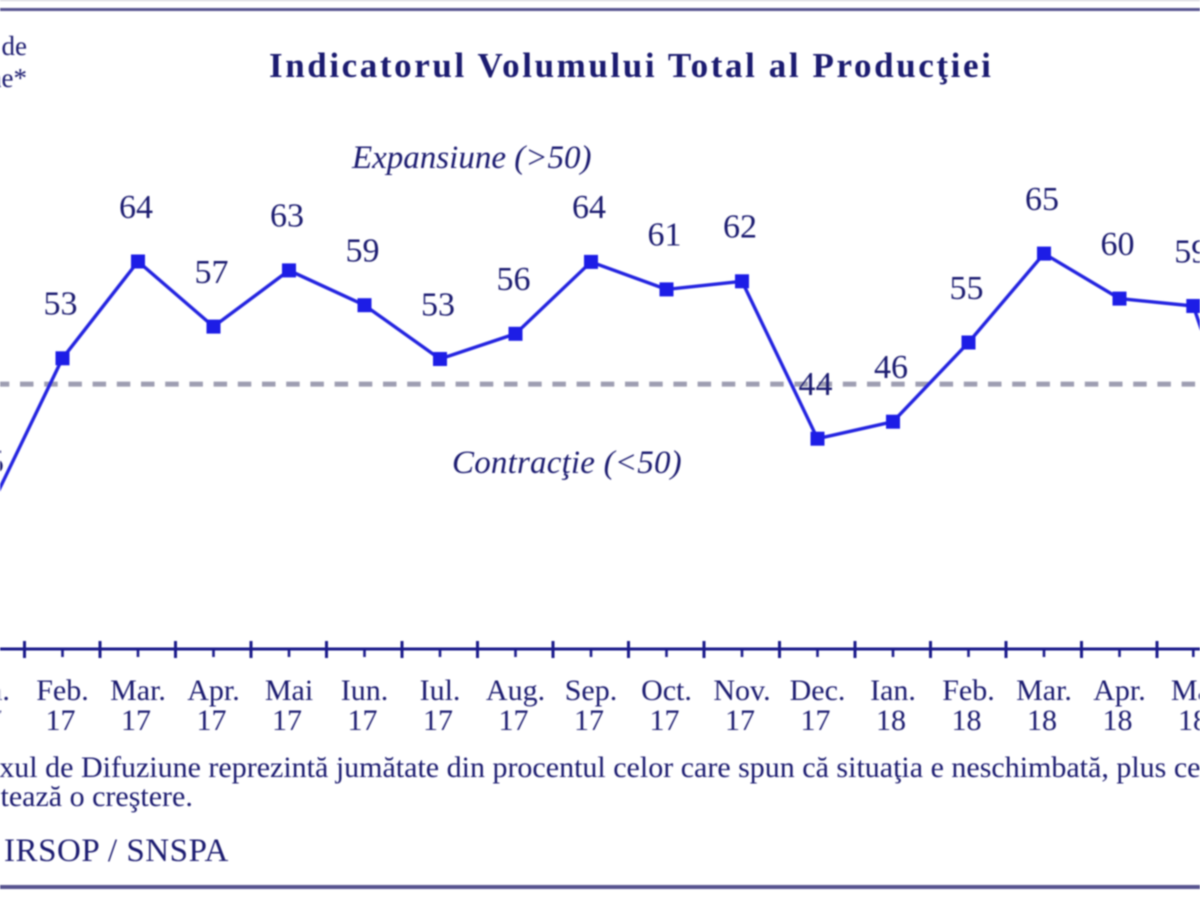  What do you see at coordinates (1118, 244) in the screenshot?
I see `svg-text: 60` at bounding box center [1118, 244].